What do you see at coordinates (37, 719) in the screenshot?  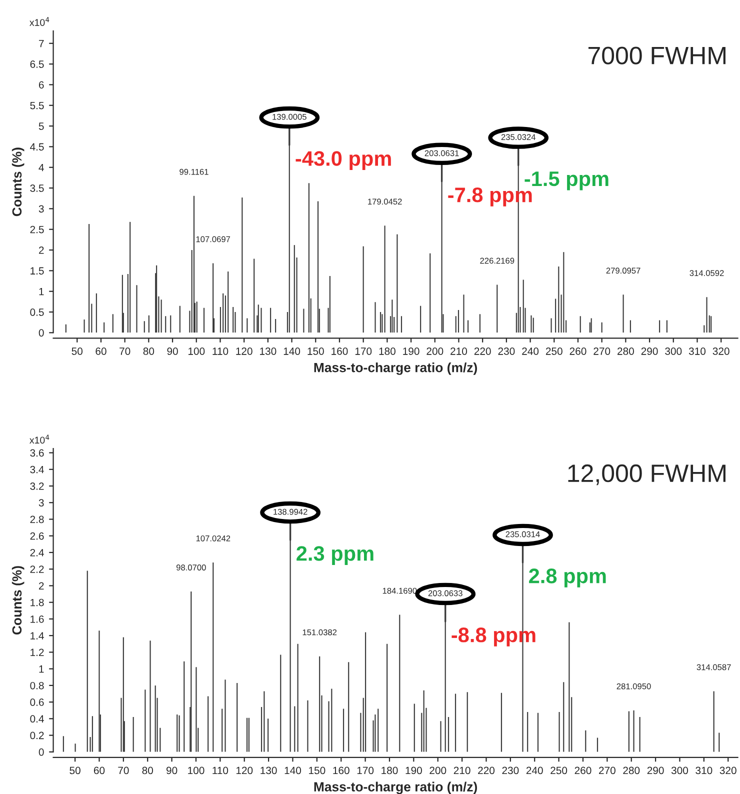 I see `y-tick-label: 0.4` at bounding box center [37, 719].